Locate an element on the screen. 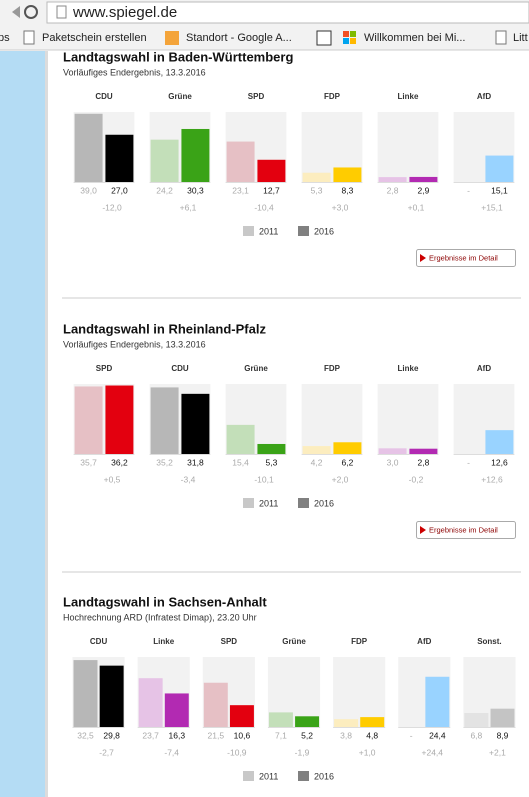 This screenshot has width=529, height=797. change-label: +6,1 is located at coordinates (188, 207).